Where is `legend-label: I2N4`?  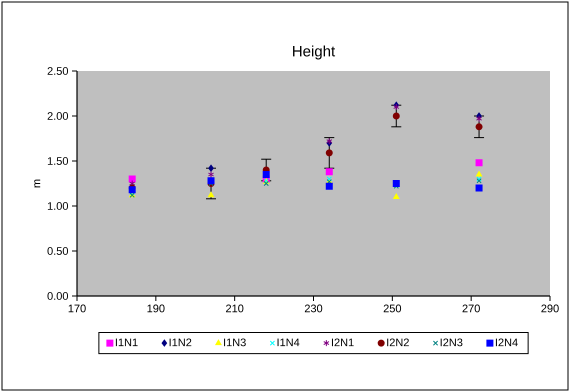 legend-label: I2N4 is located at coordinates (507, 342).